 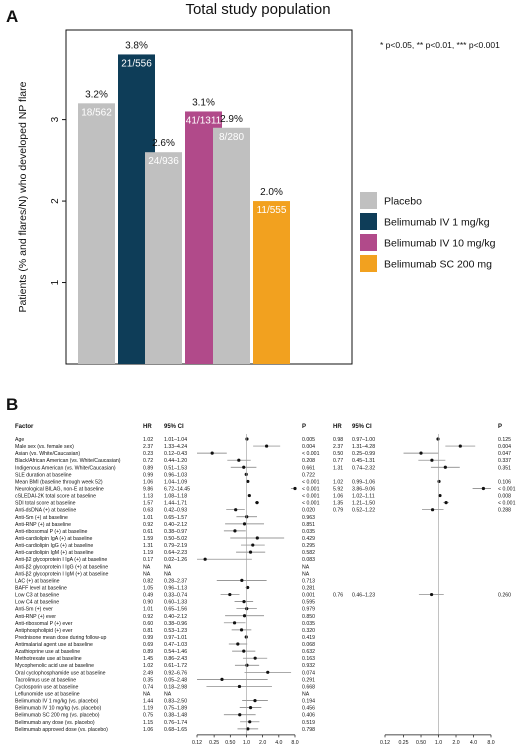 What do you see at coordinates (308, 440) in the screenshot?
I see `p-value: 0.005` at bounding box center [308, 440].